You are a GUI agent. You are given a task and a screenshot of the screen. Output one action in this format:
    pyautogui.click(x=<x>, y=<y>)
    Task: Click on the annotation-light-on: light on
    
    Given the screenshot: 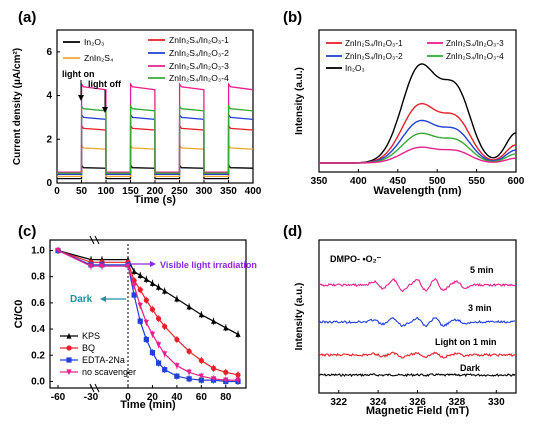 What is the action you would take?
    pyautogui.click(x=78, y=74)
    